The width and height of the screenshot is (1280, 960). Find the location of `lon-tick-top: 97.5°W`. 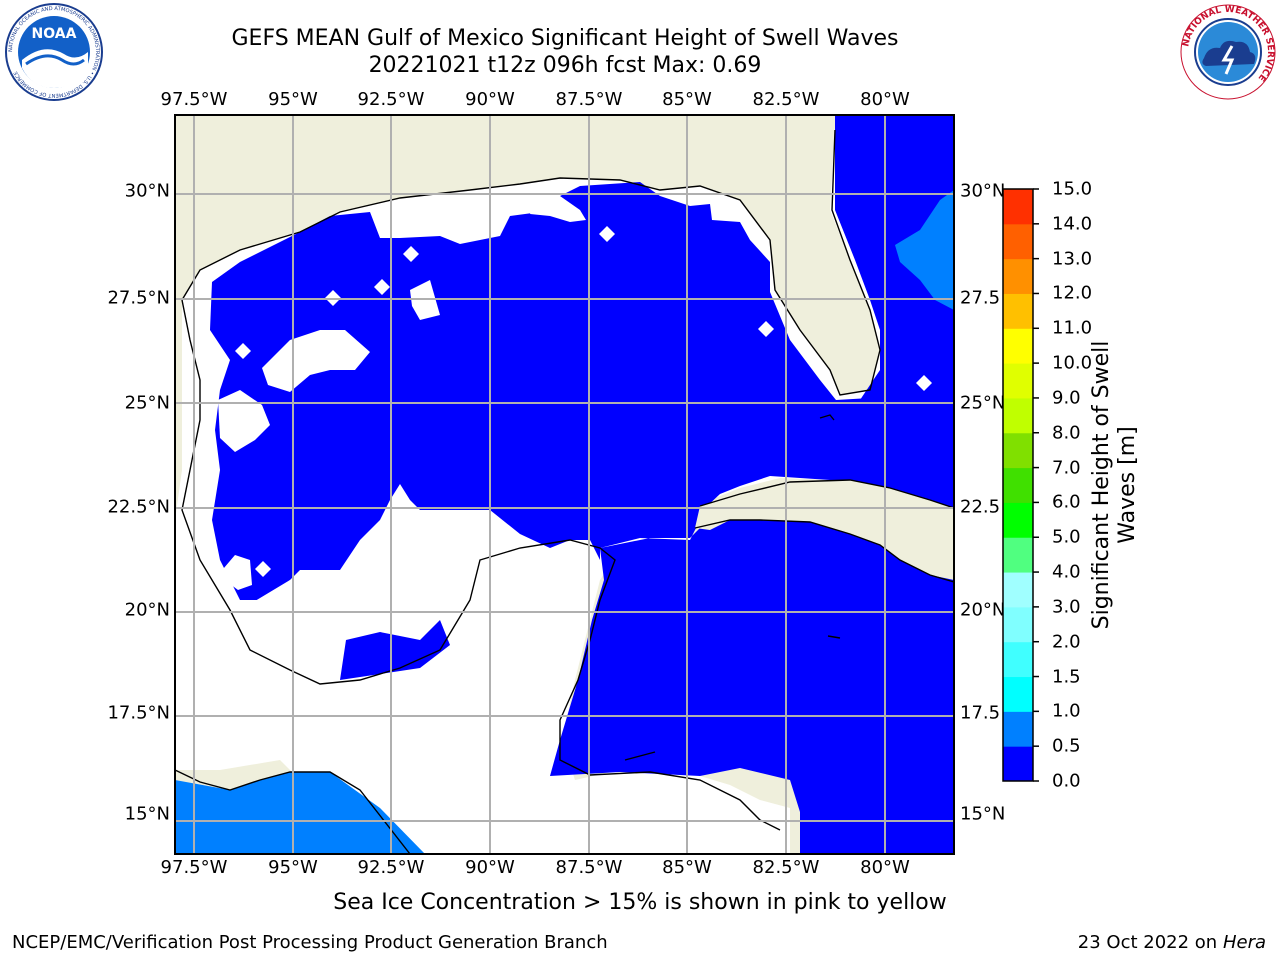

lon-tick-top: 97.5°W is located at coordinates (194, 99).